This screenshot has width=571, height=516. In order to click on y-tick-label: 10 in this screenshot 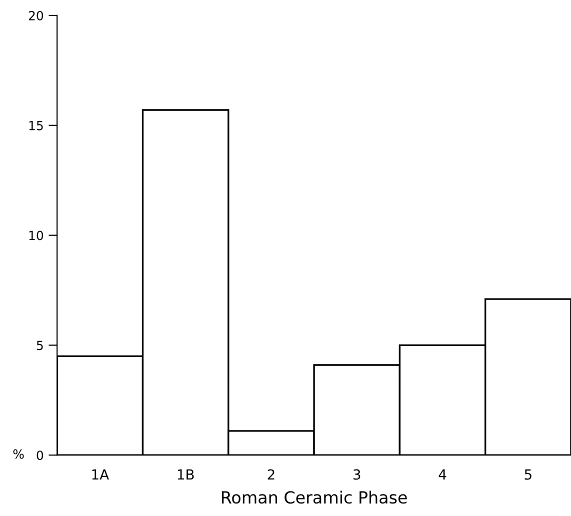, I will do `click(36, 235)`.